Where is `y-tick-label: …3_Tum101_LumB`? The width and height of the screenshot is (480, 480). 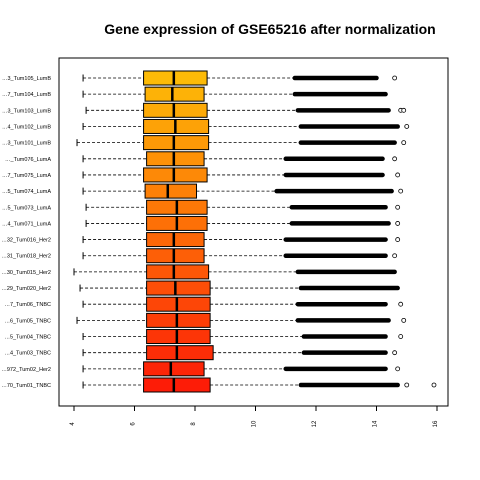 y-tick-label: …3_Tum101_LumB is located at coordinates (26, 144).